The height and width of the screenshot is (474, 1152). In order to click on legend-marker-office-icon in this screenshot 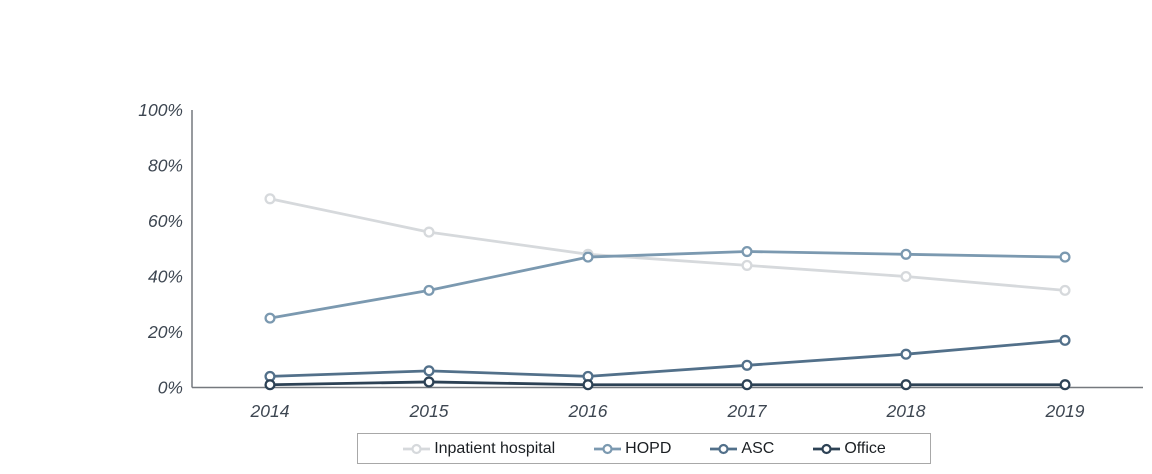, I will do `click(827, 448)`.